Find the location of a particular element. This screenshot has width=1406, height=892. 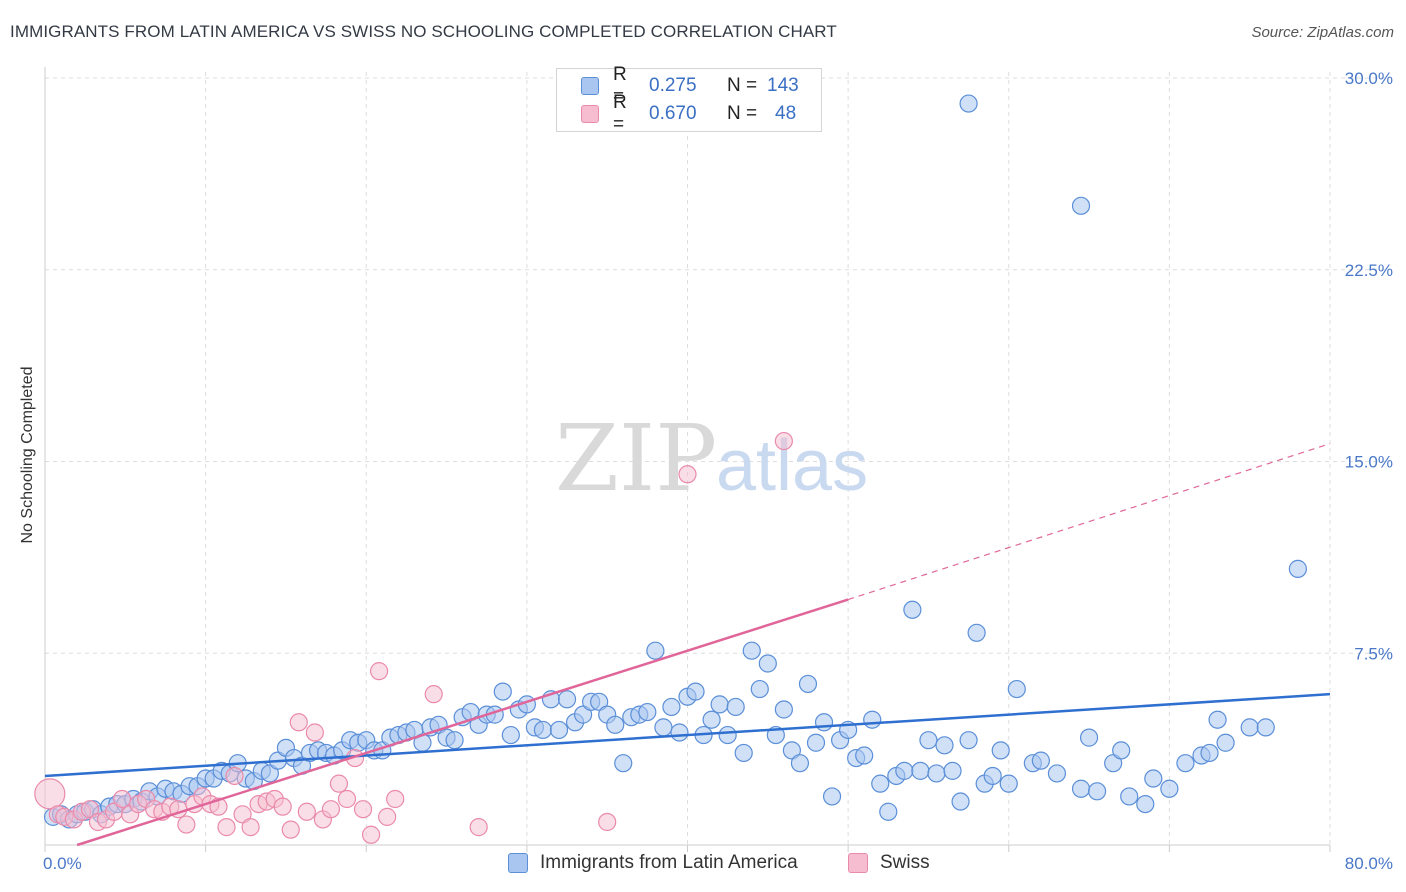

legend-r-label: R = is located at coordinates (620, 113).